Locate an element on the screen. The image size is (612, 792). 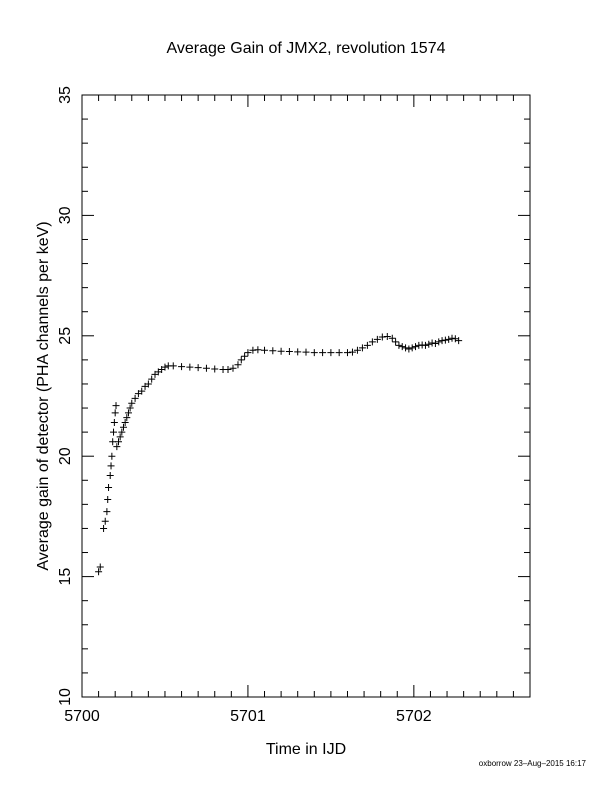
x-tick-label: 5700 is located at coordinates (82, 716).